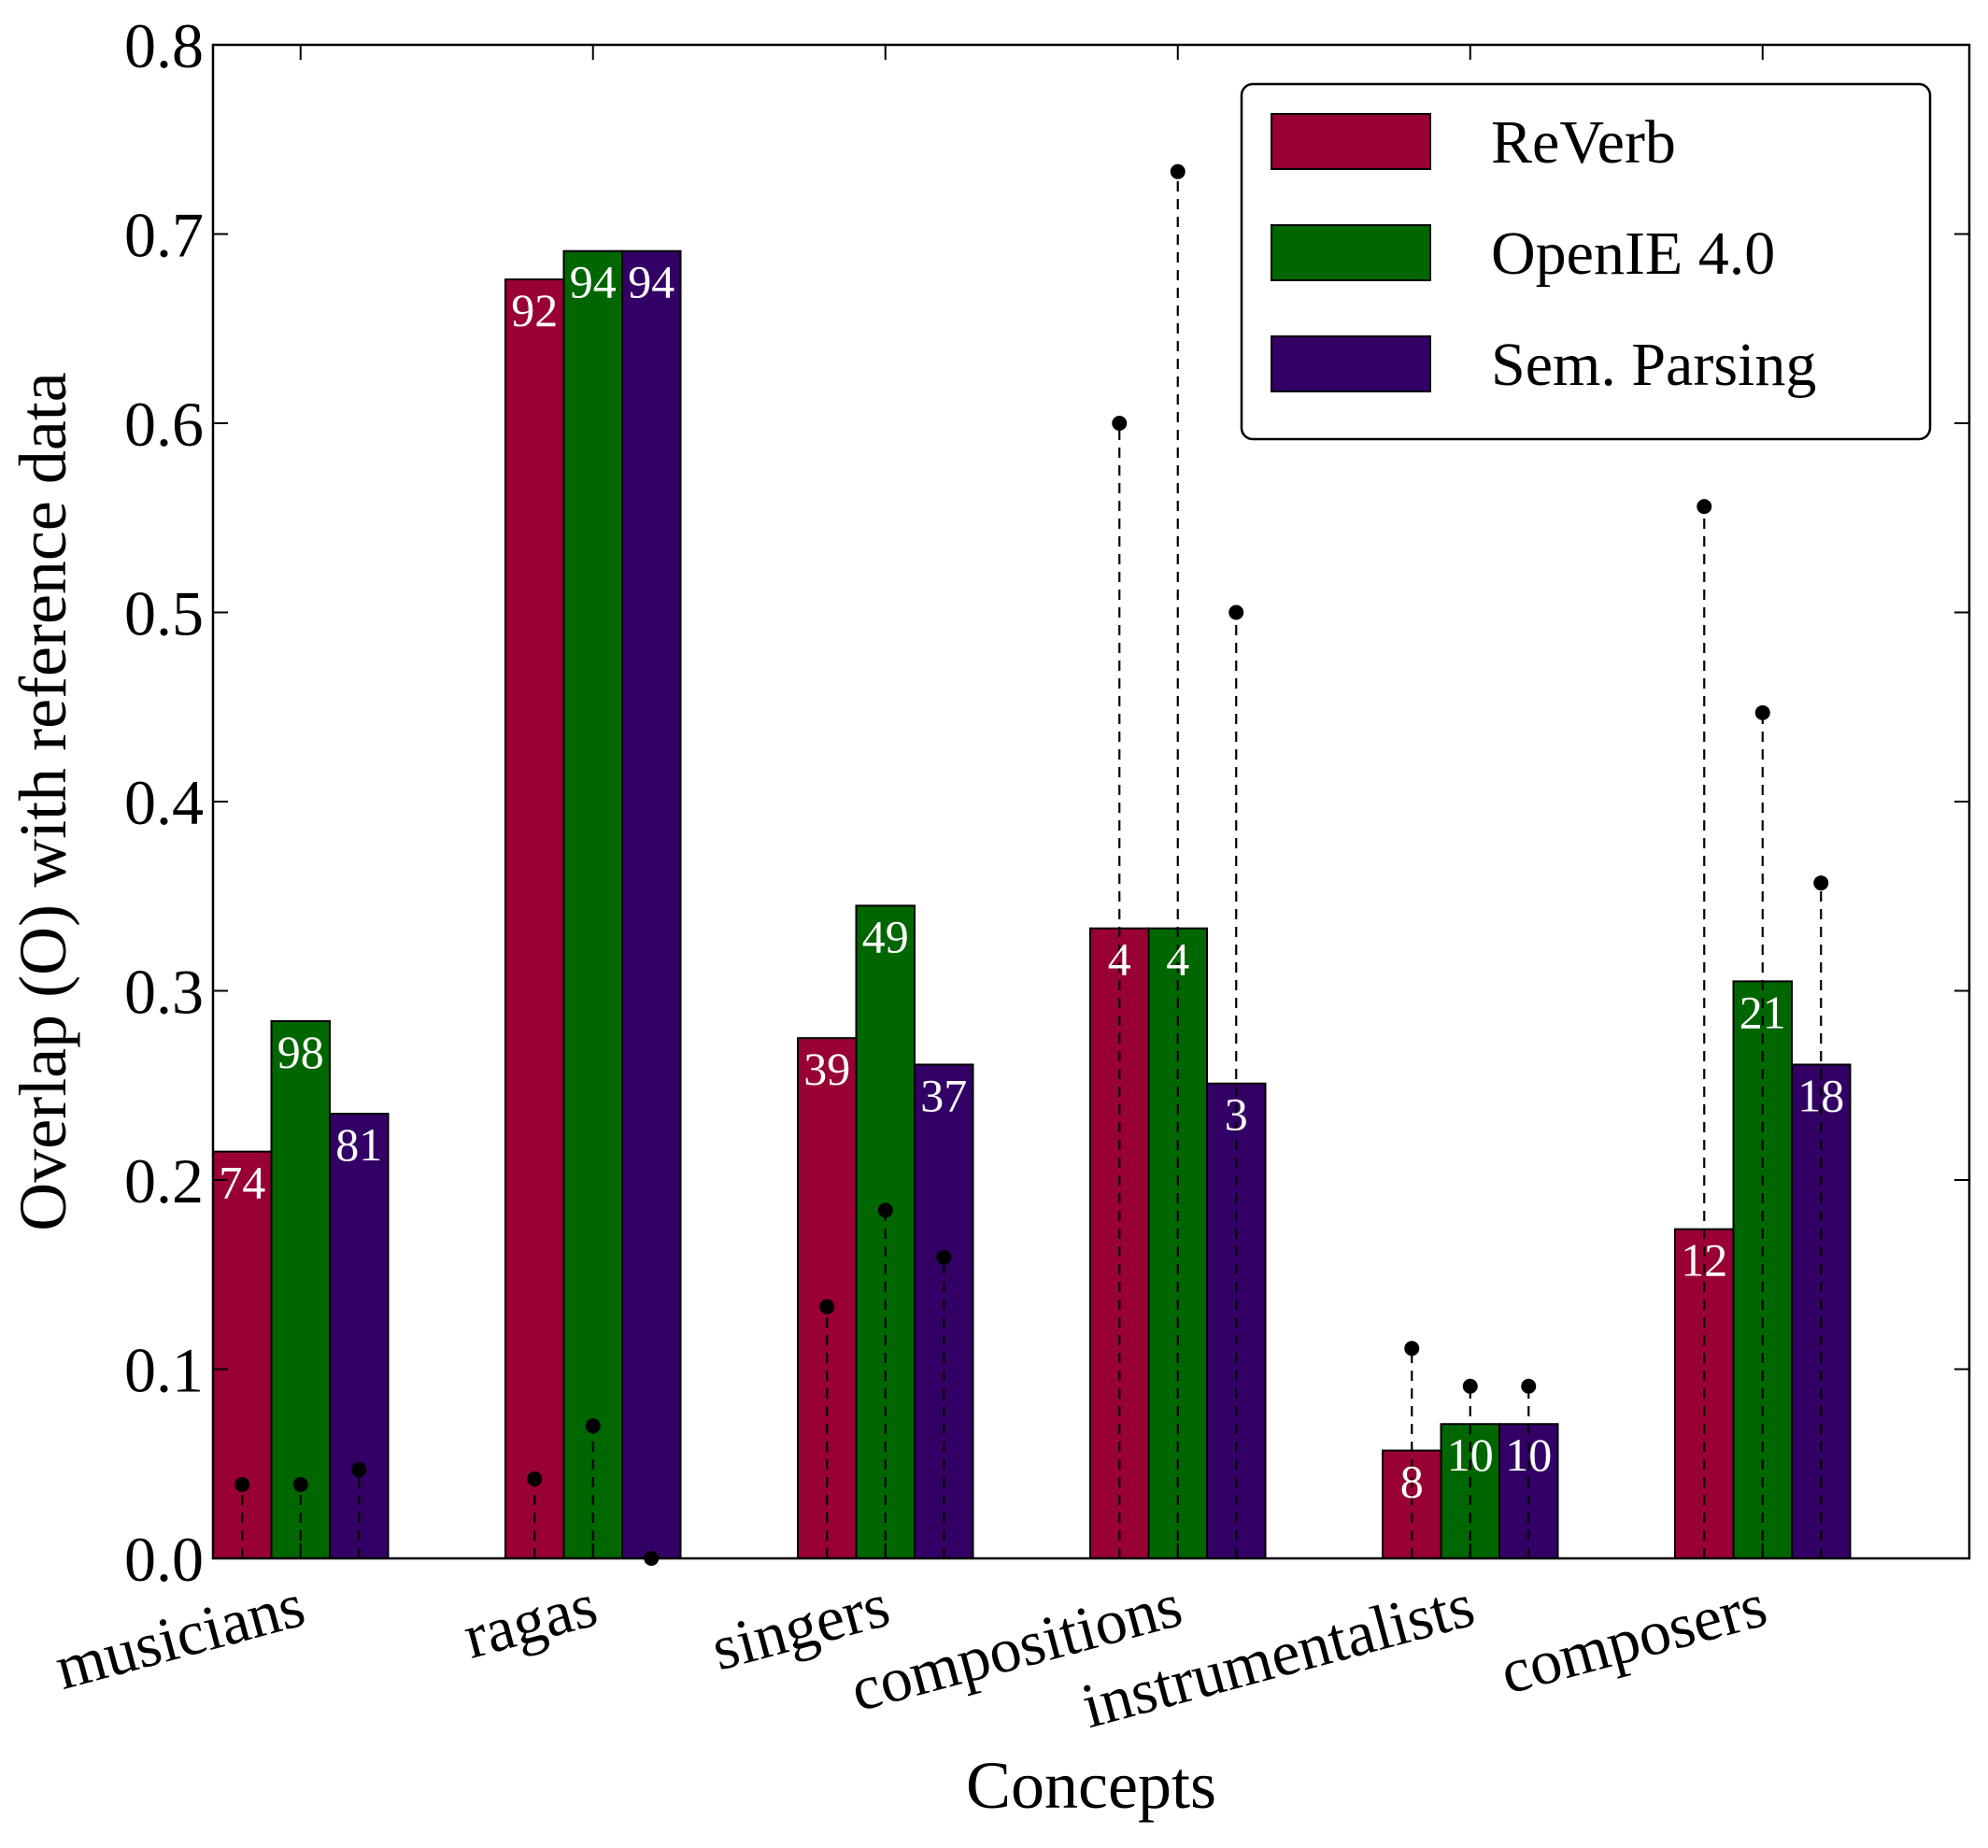 The height and width of the screenshot is (1848, 1988). Describe the element at coordinates (1704, 1260) in the screenshot. I see `bar-label: 12` at that location.